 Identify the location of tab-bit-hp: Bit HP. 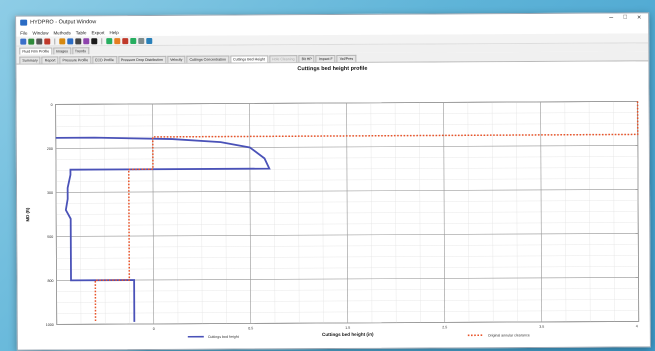
(306, 59).